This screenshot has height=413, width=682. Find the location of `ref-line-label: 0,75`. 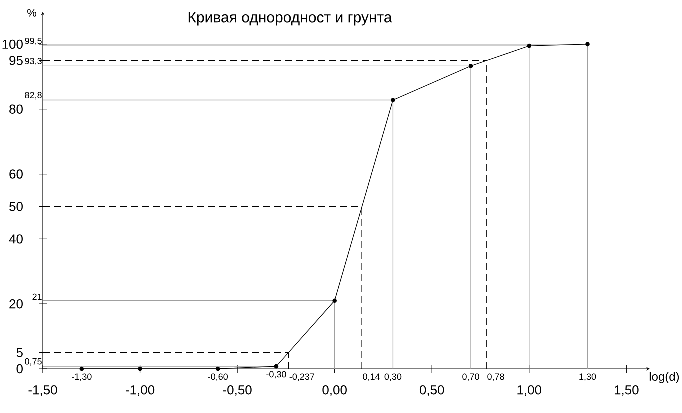

ref-line-label: 0,75 is located at coordinates (33, 362).